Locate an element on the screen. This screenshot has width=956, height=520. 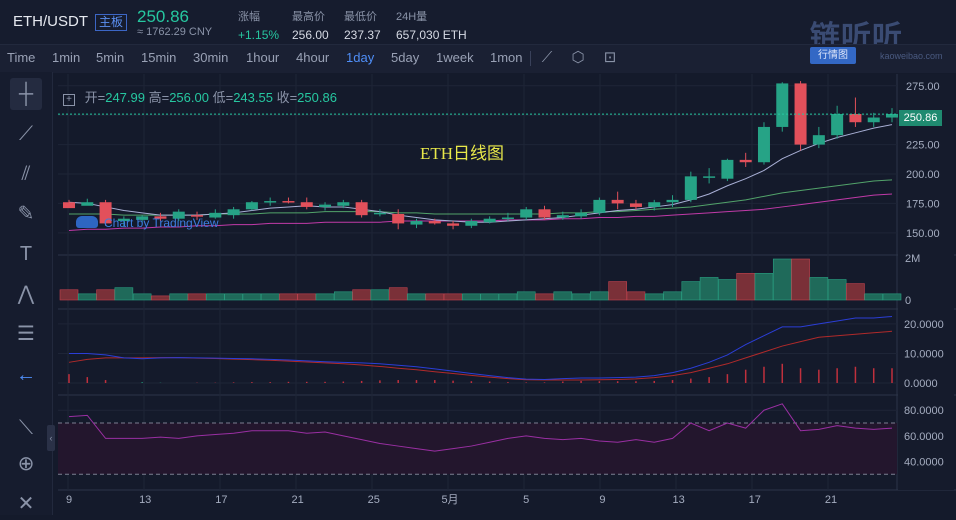
watermark-text: Chart by TradingView is located at coordinates (161, 223).